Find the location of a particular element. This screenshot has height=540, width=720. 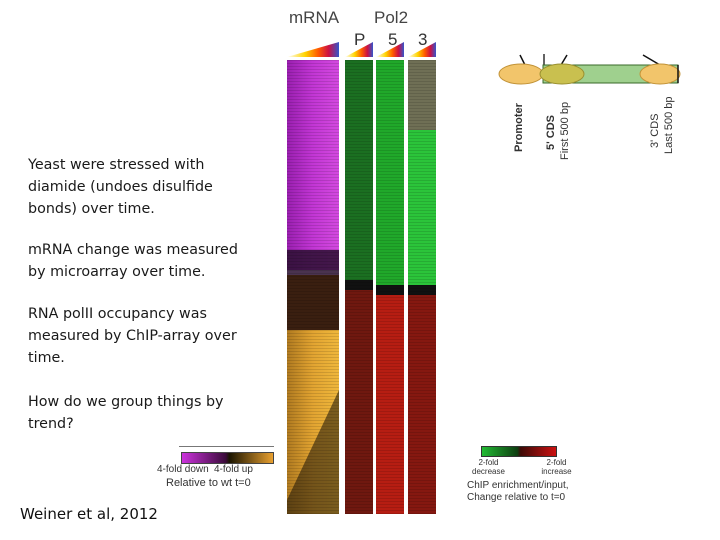

chip-legend-bar is located at coordinates (519, 451).